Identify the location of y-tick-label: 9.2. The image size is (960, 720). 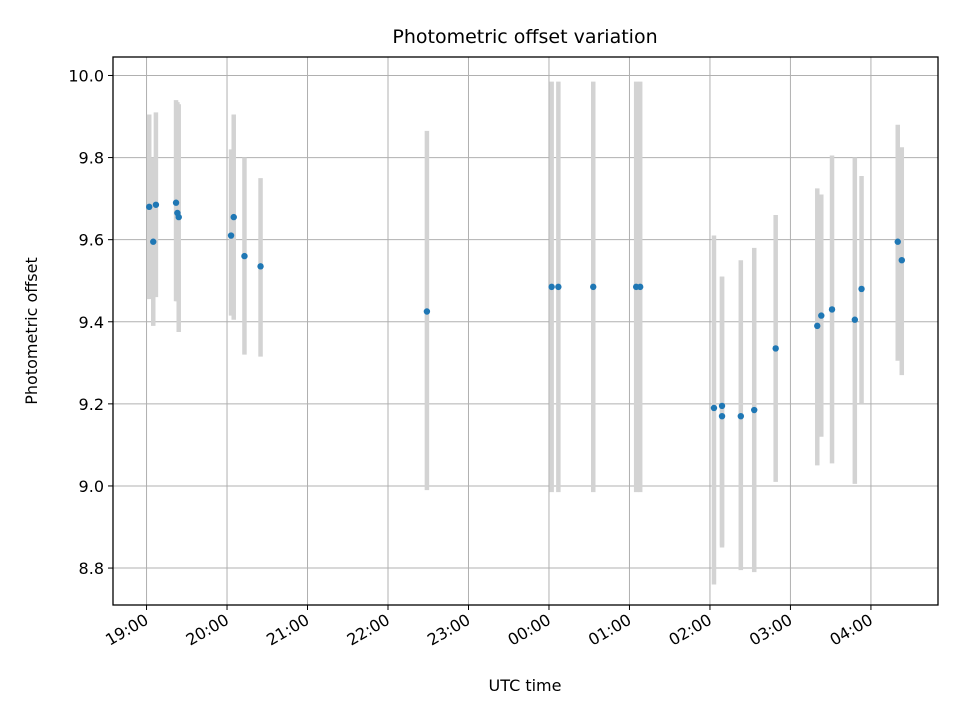
(91, 404).